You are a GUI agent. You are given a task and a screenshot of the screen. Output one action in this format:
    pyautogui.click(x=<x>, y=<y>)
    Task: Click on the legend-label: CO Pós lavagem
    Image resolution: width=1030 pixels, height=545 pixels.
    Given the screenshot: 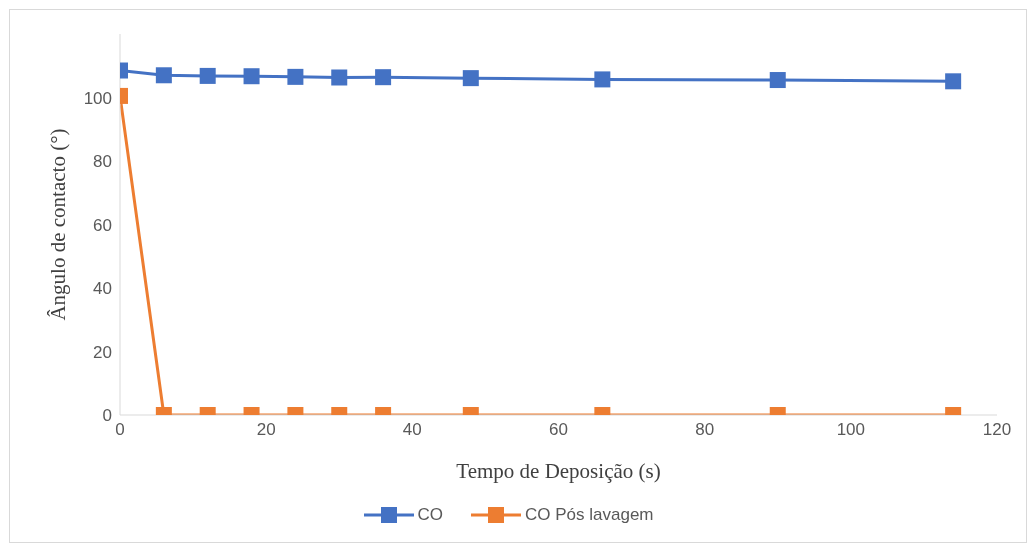 What is the action you would take?
    pyautogui.click(x=589, y=515)
    